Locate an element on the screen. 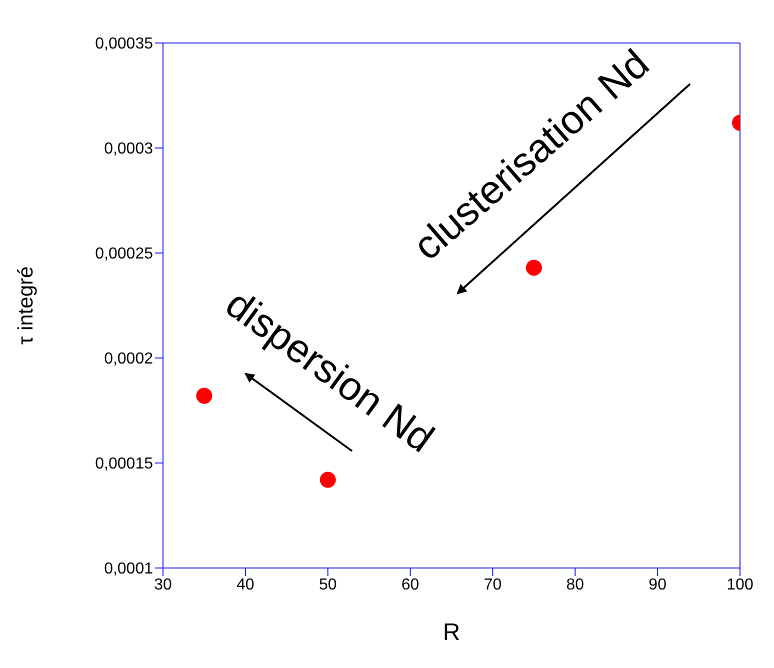  x-tick-label: 70 is located at coordinates (493, 585).